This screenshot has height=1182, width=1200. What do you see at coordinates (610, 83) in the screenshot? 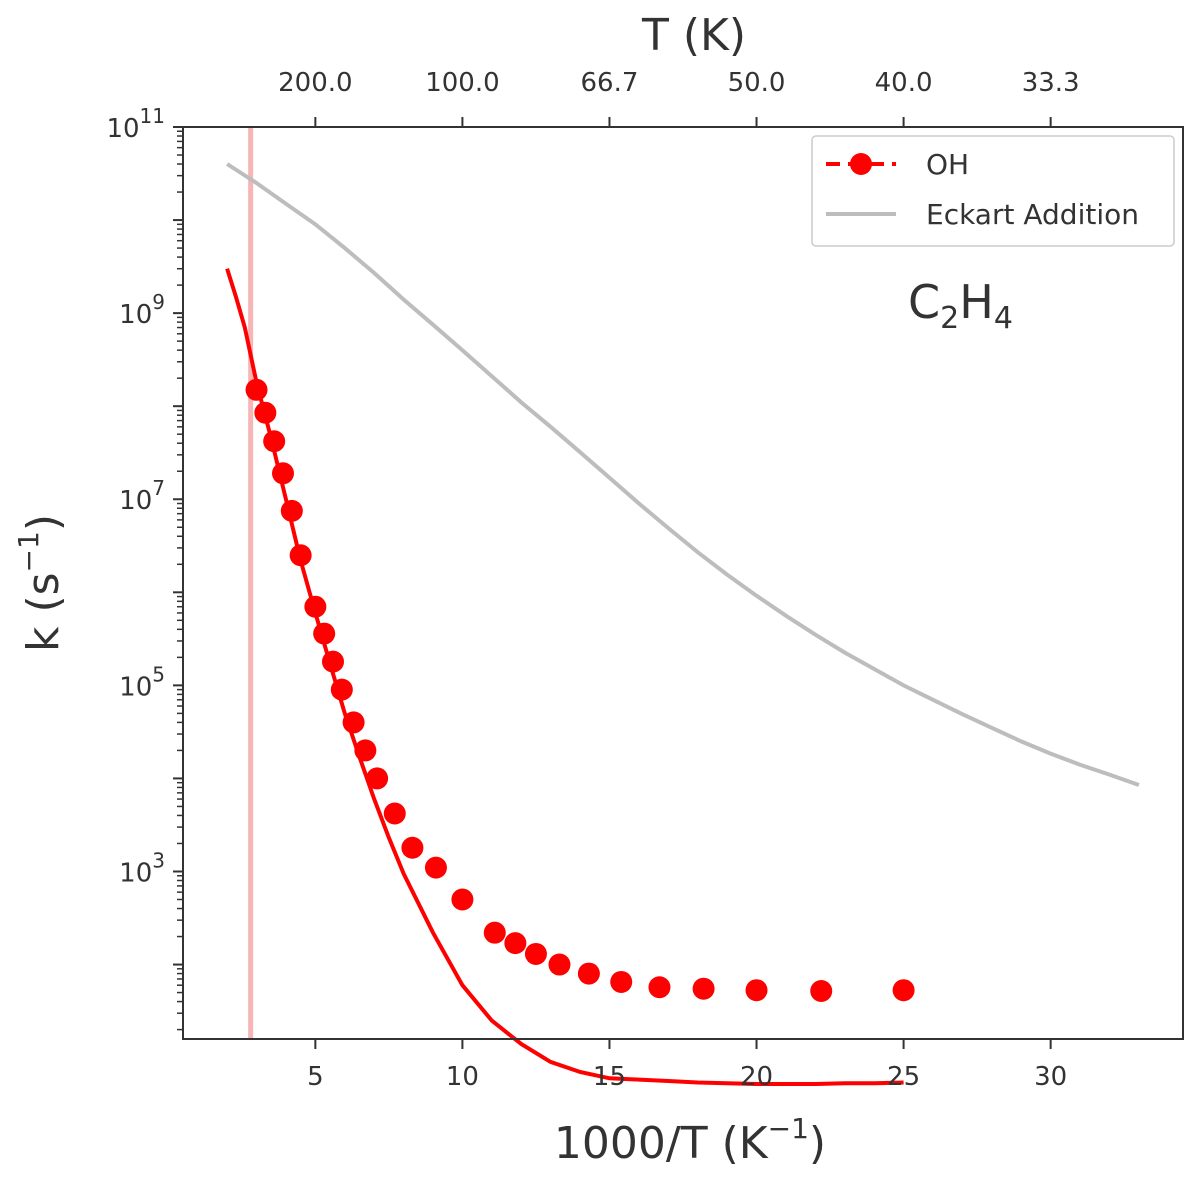
I see `top-tick-label: 66.7` at bounding box center [610, 83].